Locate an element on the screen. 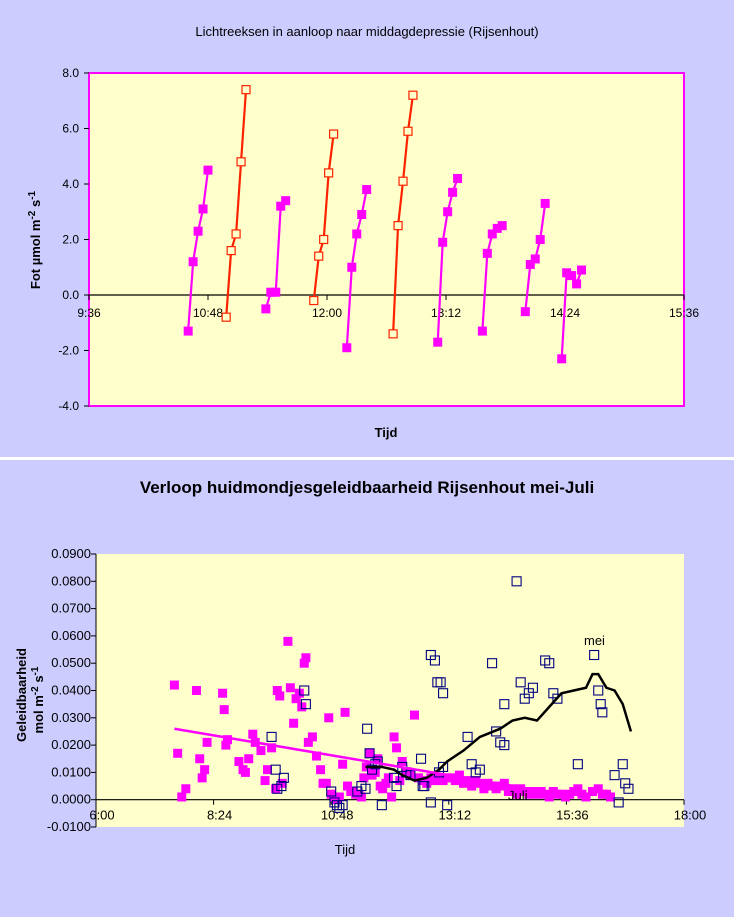  y-tick-label: -2.0 is located at coordinates (68, 351).